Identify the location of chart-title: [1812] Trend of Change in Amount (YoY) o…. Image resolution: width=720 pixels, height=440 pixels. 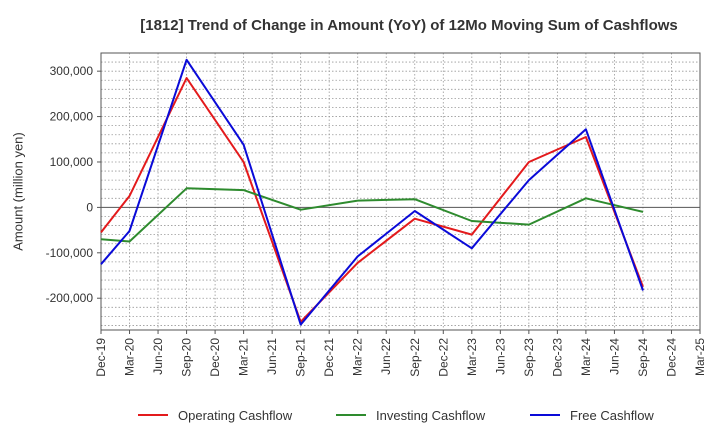
(409, 25).